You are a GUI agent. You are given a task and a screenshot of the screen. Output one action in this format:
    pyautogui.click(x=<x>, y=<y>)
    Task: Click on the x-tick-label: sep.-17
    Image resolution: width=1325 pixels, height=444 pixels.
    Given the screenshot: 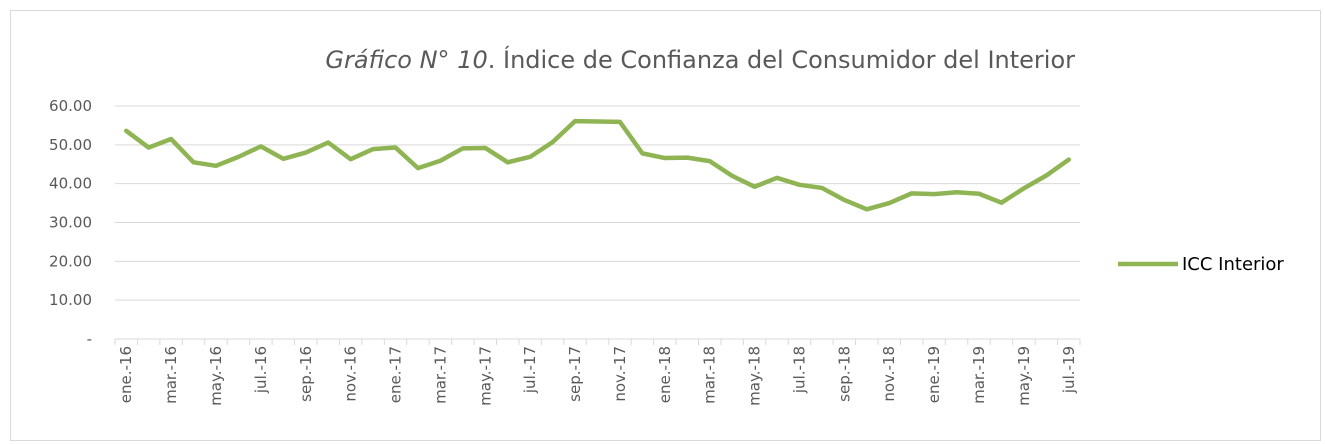 What is the action you would take?
    pyautogui.click(x=575, y=374)
    